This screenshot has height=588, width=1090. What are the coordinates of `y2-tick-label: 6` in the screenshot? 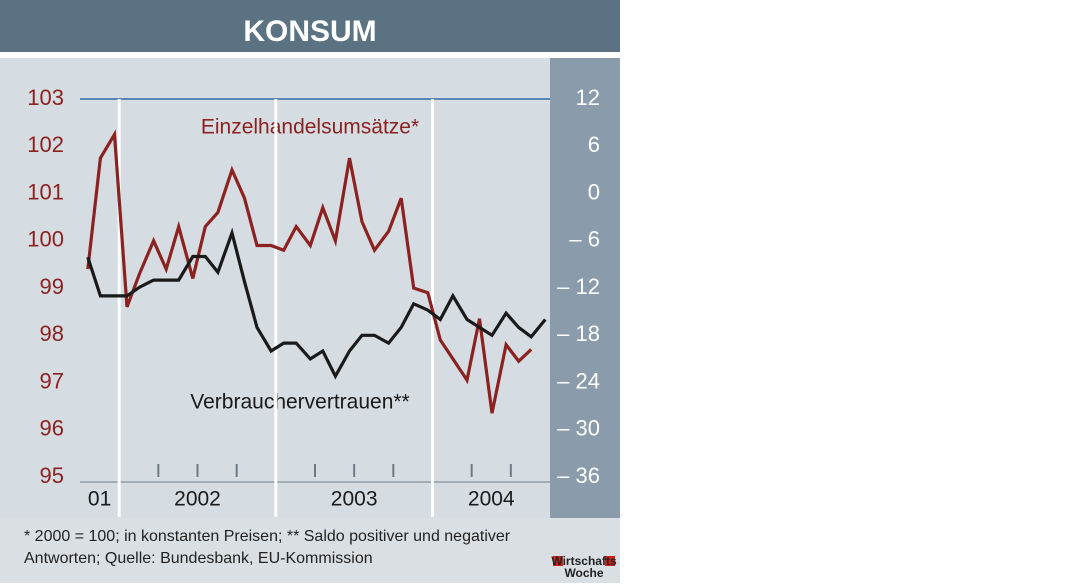 It's located at (594, 144).